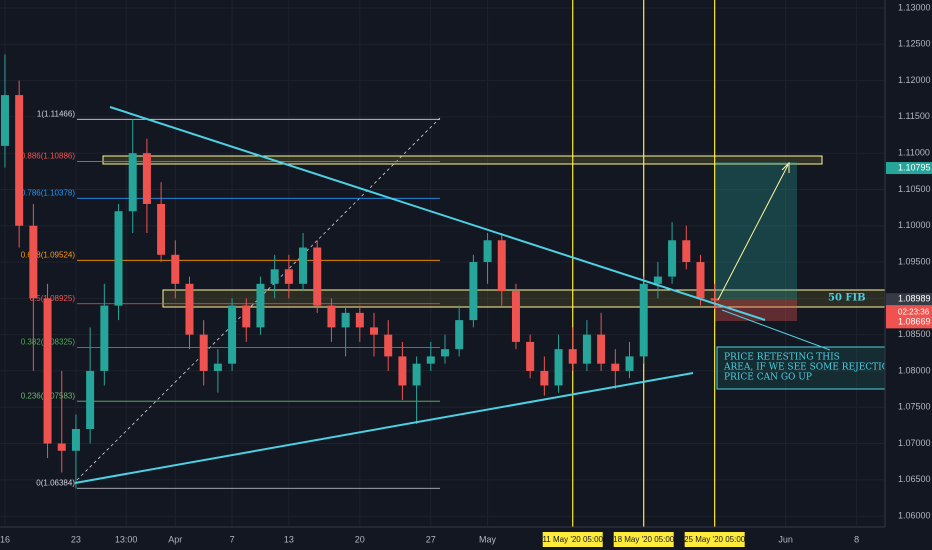  What do you see at coordinates (811, 368) in the screenshot?
I see `note-line: AREA, IF WE SEE SOME REJECTION,` at bounding box center [811, 368].